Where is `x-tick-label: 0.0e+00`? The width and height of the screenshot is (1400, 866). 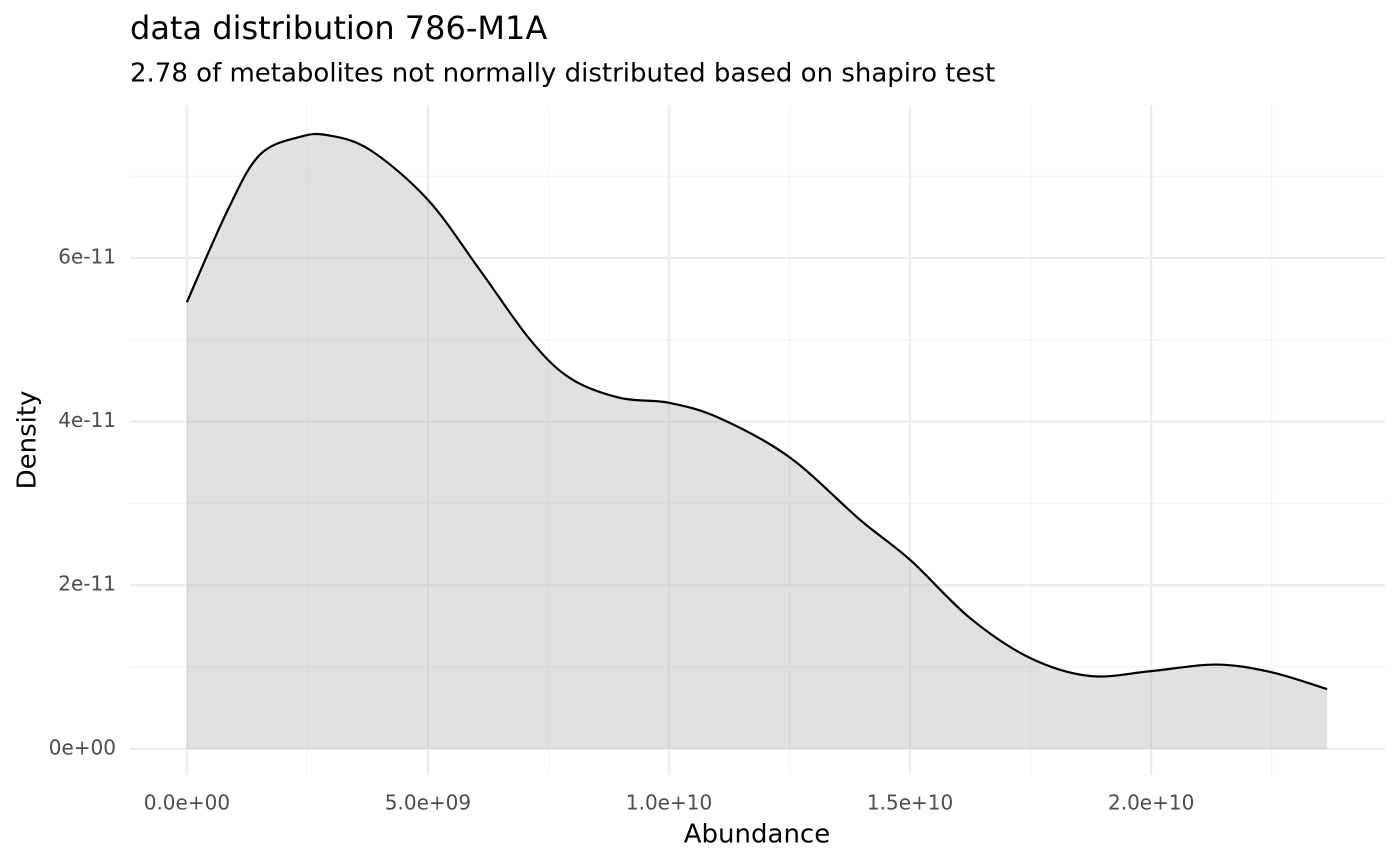 x-tick-label: 0.0e+00 is located at coordinates (187, 803).